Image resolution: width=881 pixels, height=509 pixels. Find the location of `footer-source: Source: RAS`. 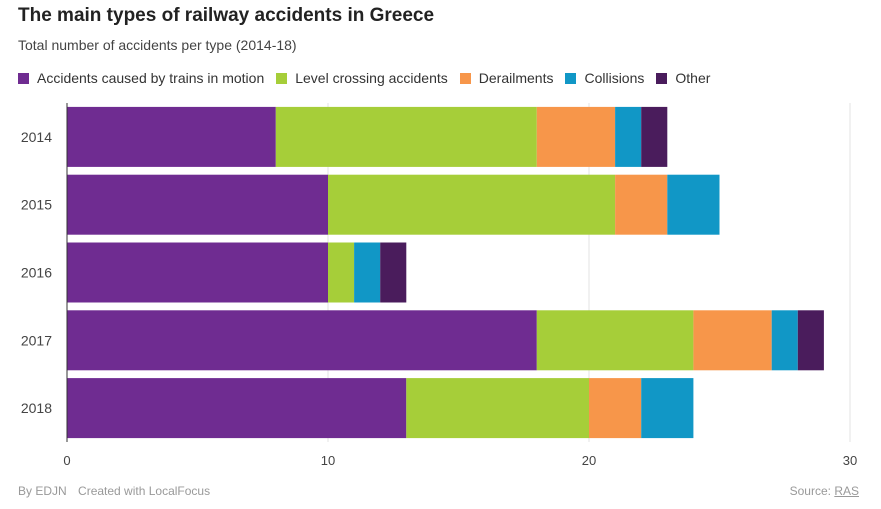

footer-source: Source: RAS is located at coordinates (824, 491).